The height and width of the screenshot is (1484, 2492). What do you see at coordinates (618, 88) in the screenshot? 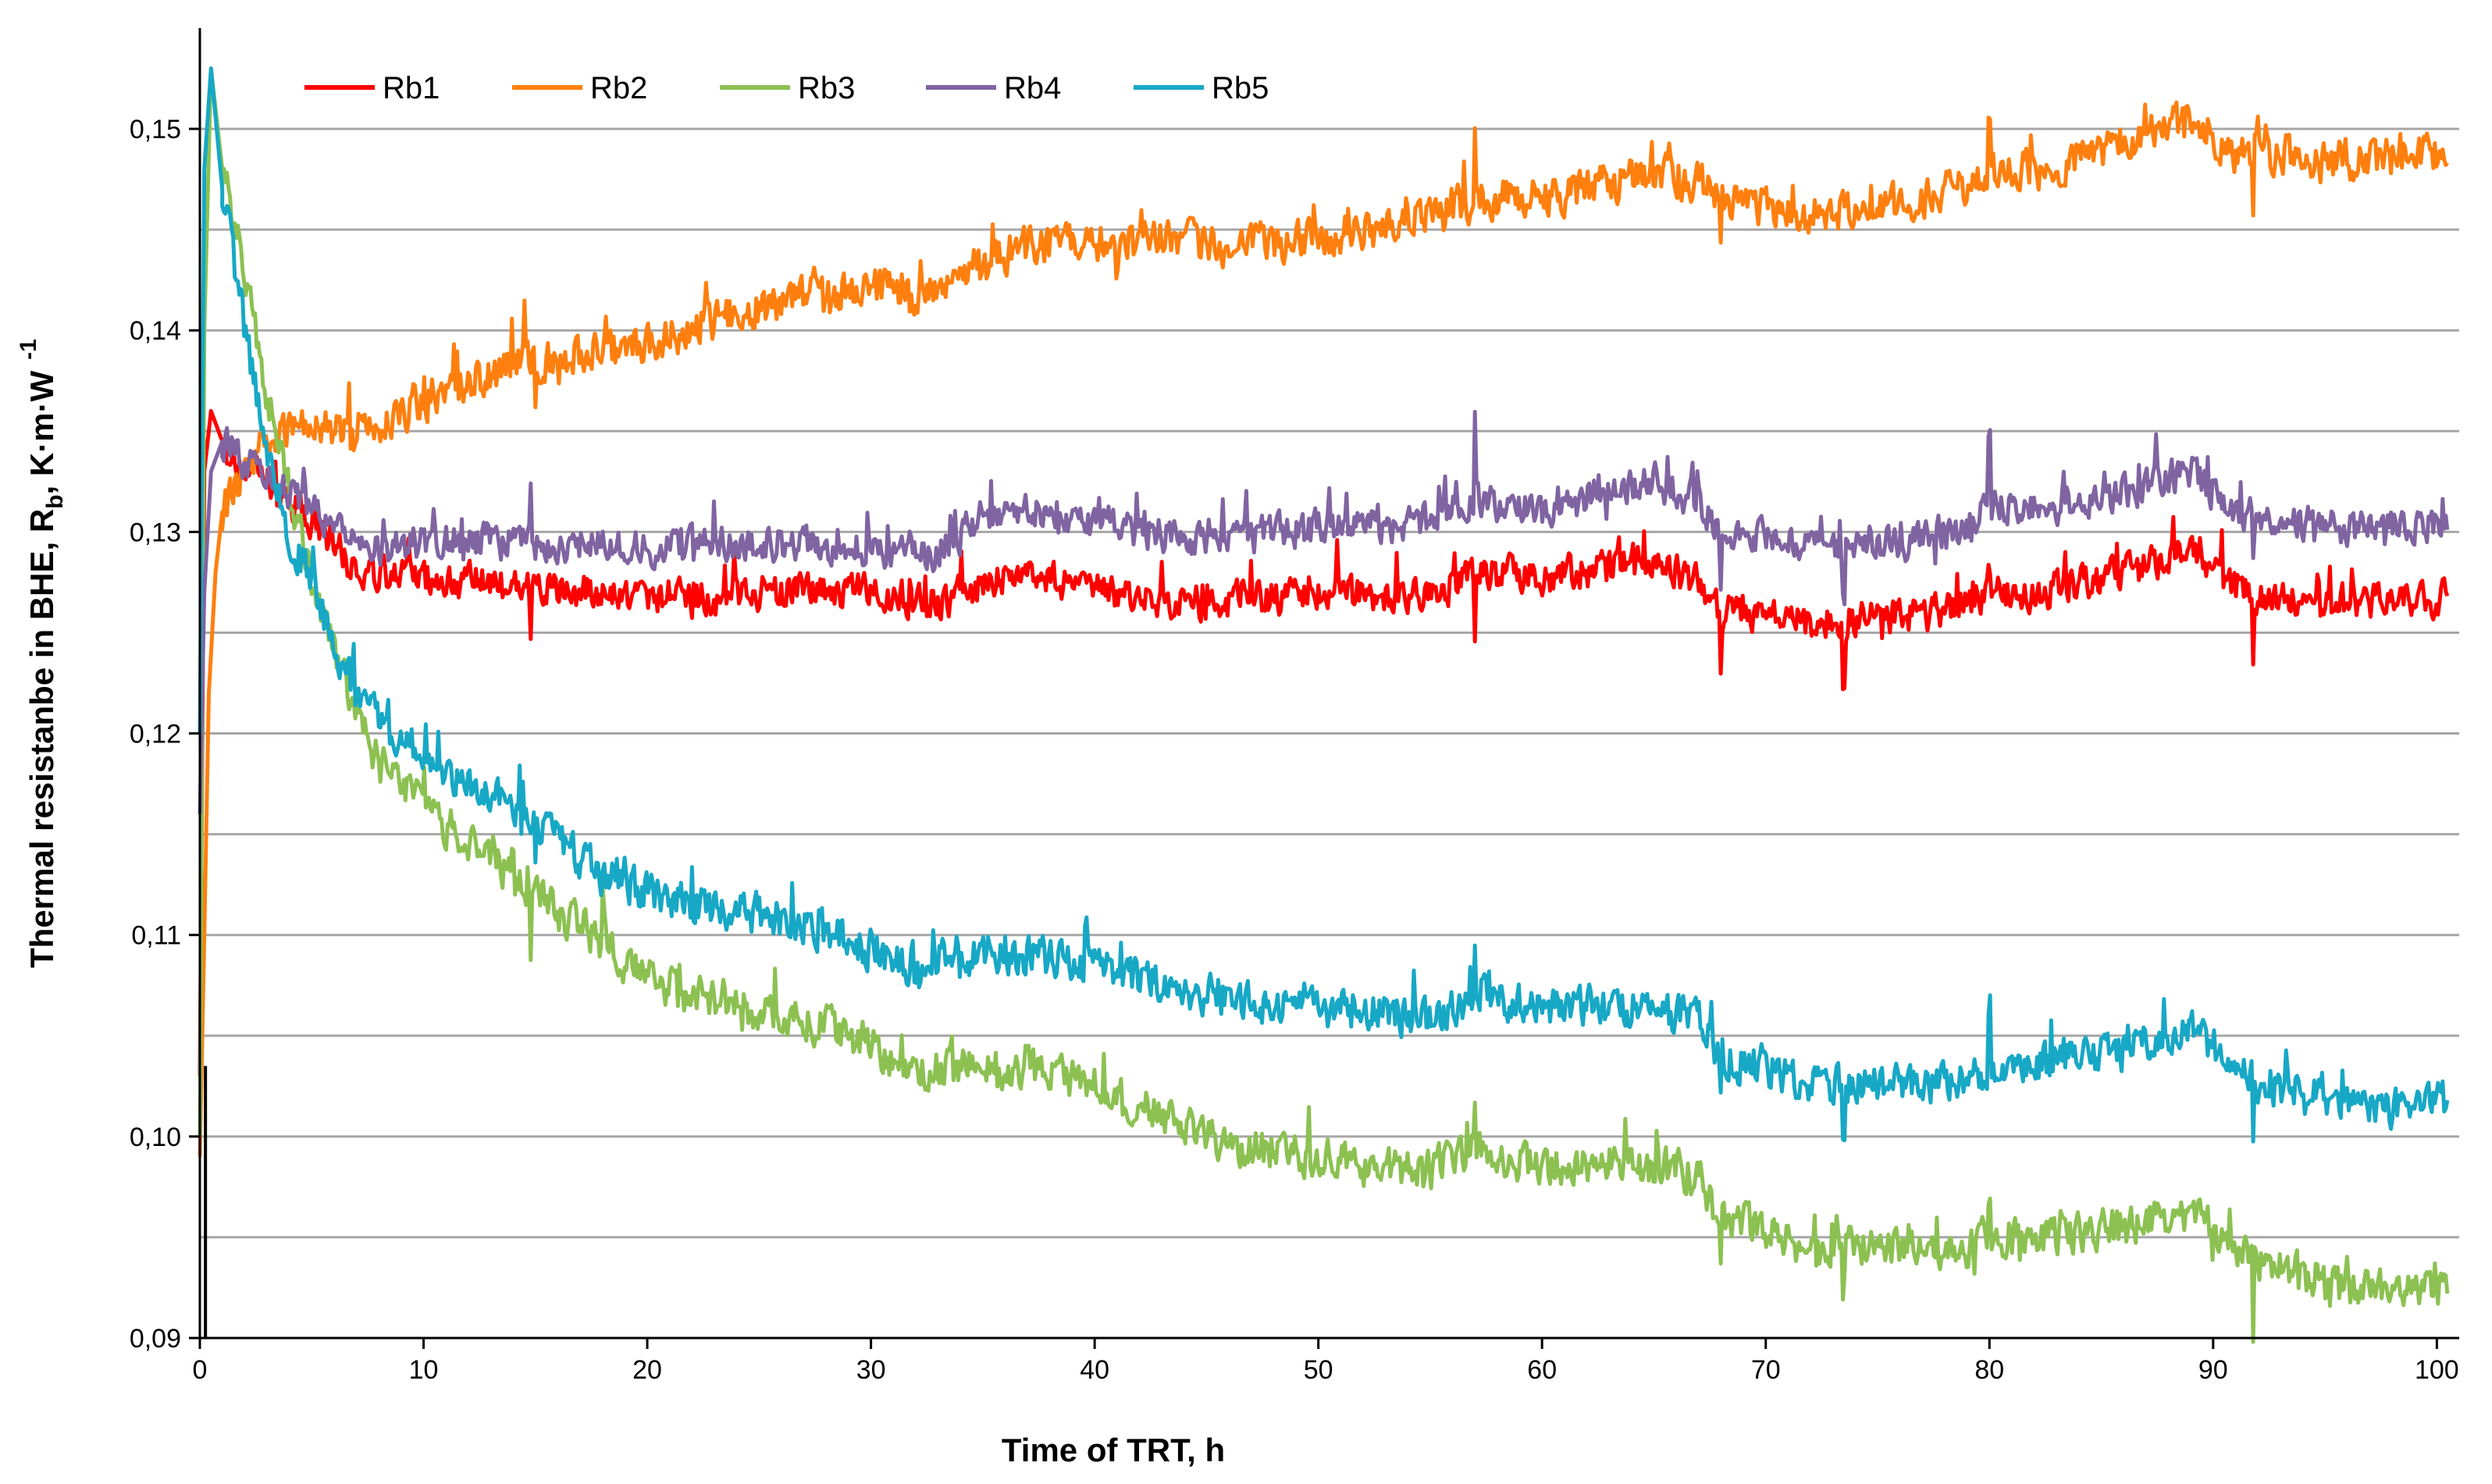
I see `legend-label-Rb2: Rb2` at bounding box center [618, 88].